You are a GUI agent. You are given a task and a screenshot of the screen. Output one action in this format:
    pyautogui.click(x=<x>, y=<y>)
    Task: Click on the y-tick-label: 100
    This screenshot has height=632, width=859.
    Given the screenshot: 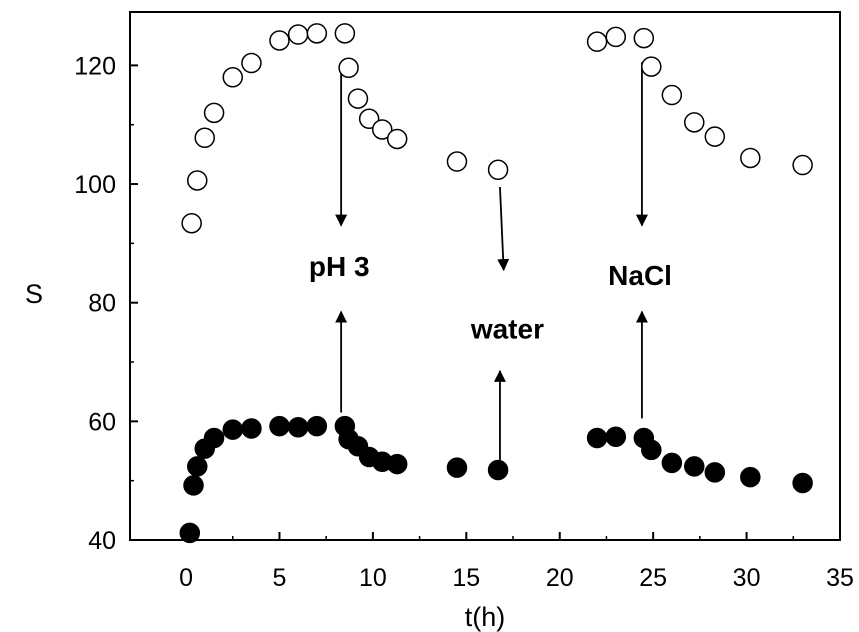 What is the action you would take?
    pyautogui.click(x=95, y=185)
    